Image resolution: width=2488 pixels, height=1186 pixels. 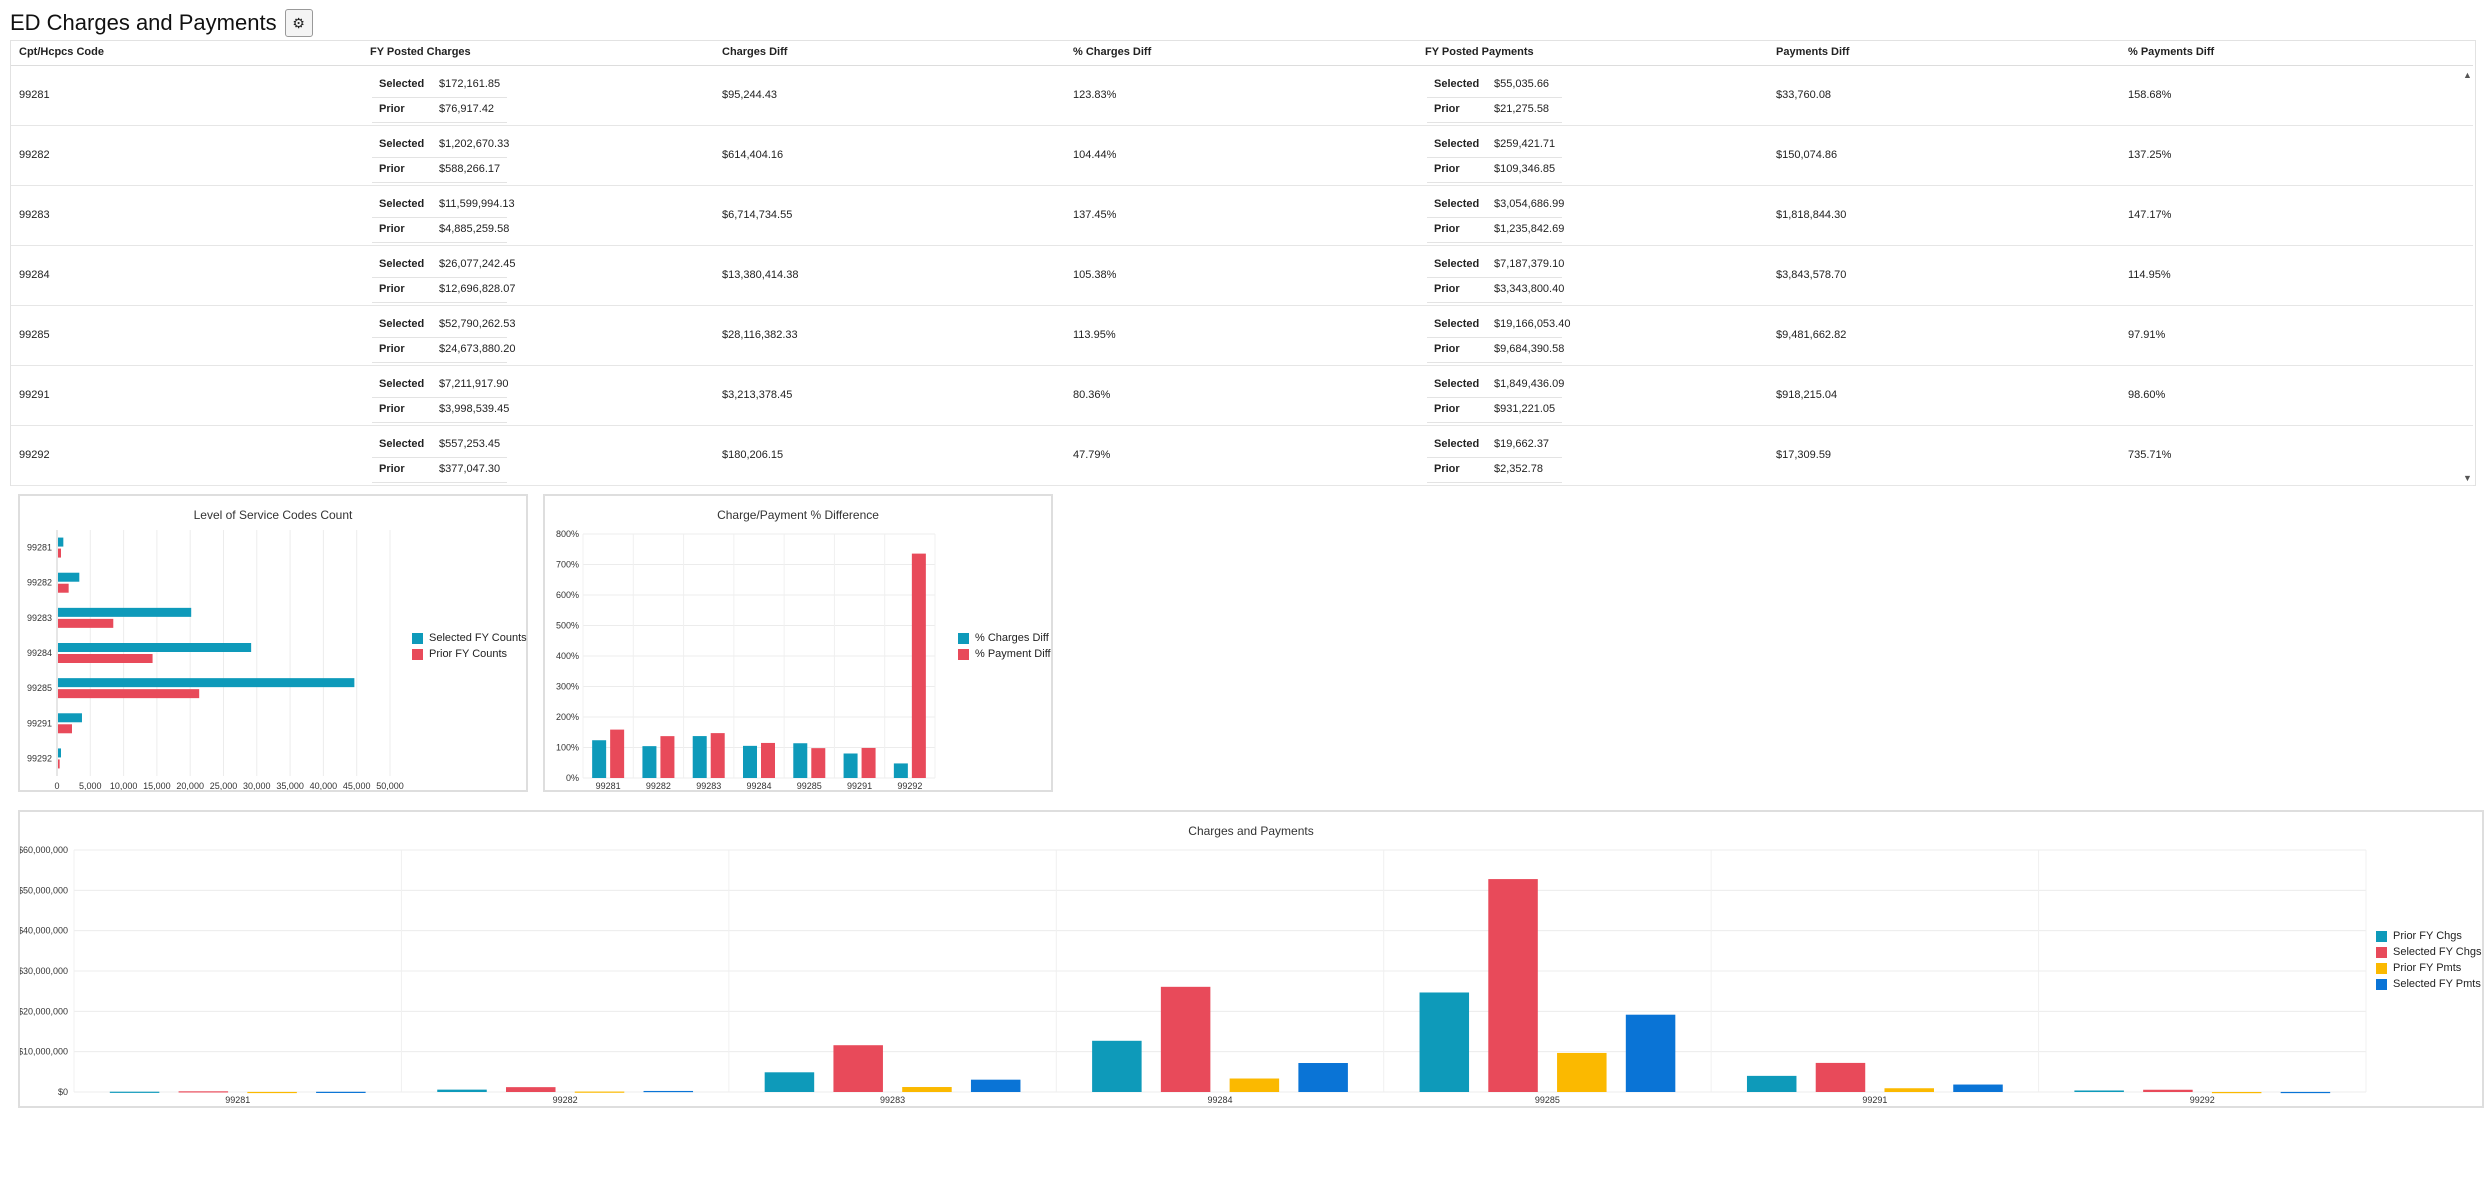 What do you see at coordinates (477, 289) in the screenshot?
I see `prior-value: $12,696,828.07` at bounding box center [477, 289].